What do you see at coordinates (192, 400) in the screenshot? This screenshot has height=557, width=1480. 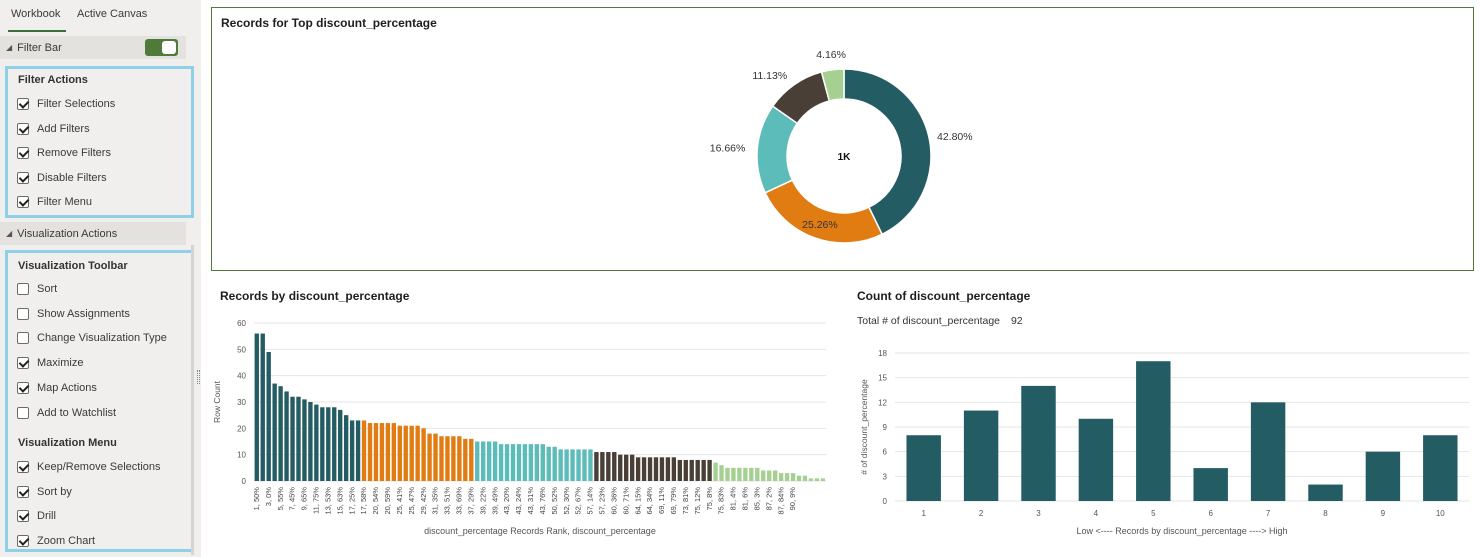 I see `panel-scrollbar` at bounding box center [192, 400].